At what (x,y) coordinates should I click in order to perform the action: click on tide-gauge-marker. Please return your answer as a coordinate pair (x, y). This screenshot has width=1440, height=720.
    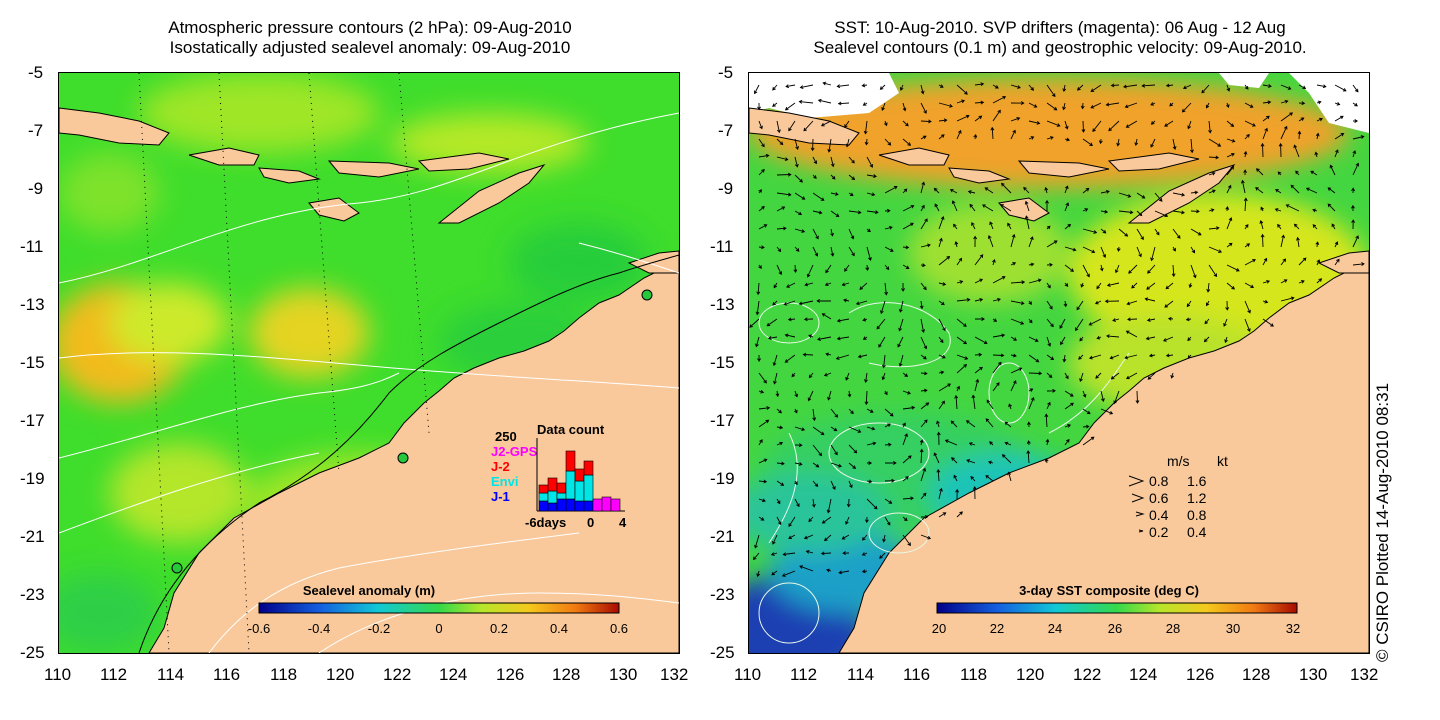
    Looking at the image, I should click on (177, 568).